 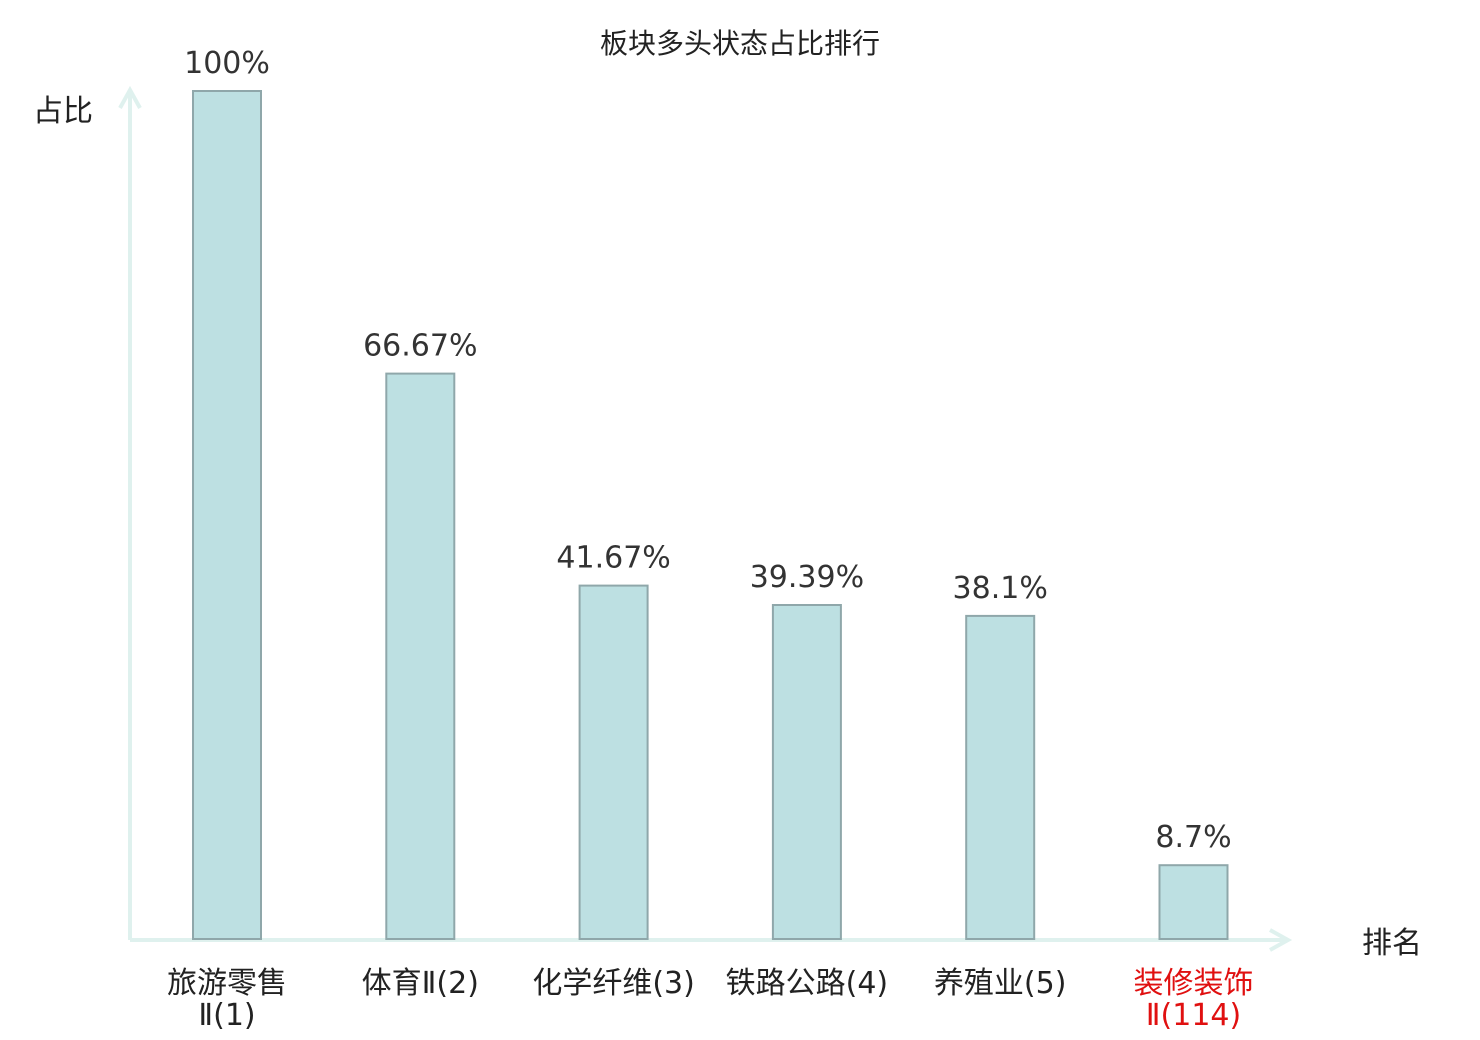 I want to click on category-label: 养殖业(5), so click(x=1000, y=983).